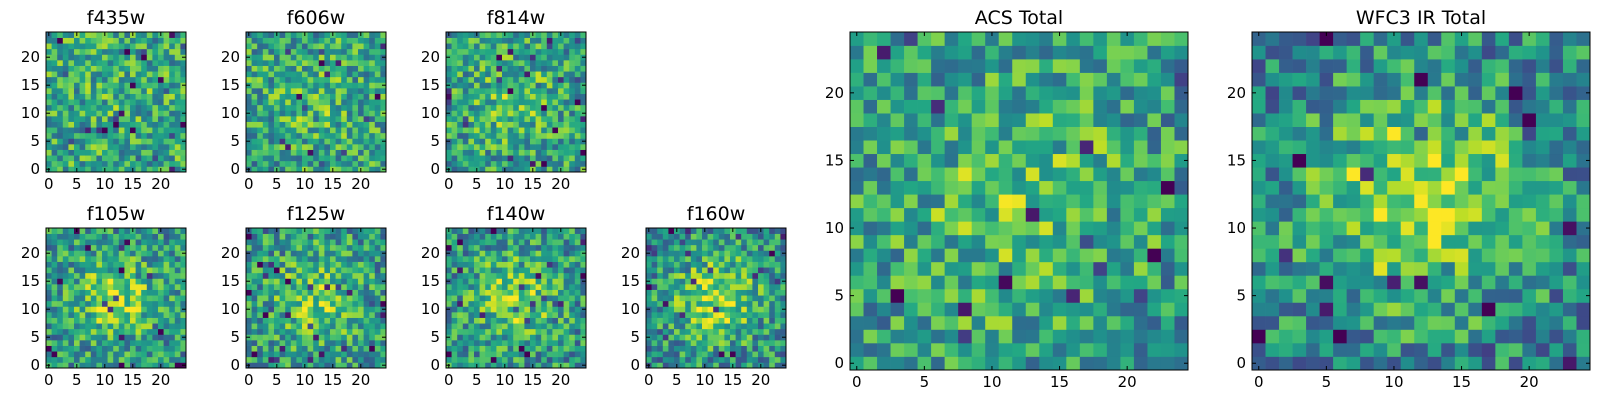 This screenshot has height=400, width=1600. What do you see at coordinates (716, 214) in the screenshot?
I see `panel-title: f160w` at bounding box center [716, 214].